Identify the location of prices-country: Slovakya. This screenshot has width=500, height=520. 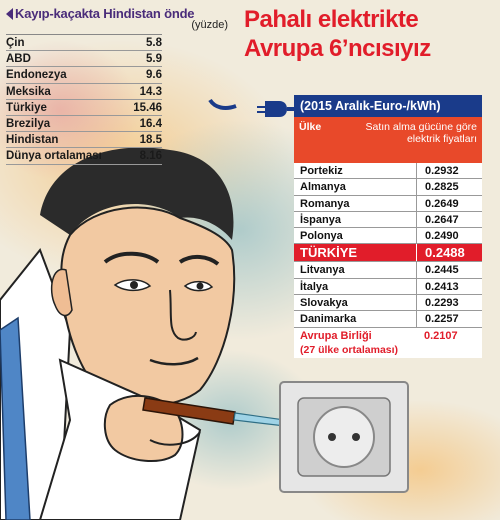
(324, 303).